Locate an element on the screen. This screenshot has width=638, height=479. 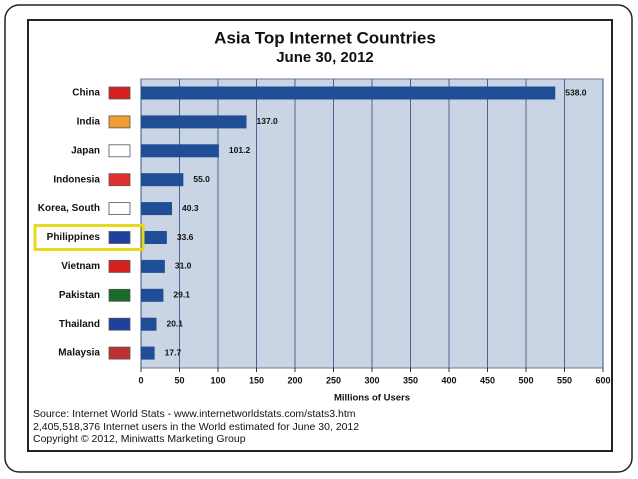
y-tick-label: Malaysia is located at coordinates (79, 353).